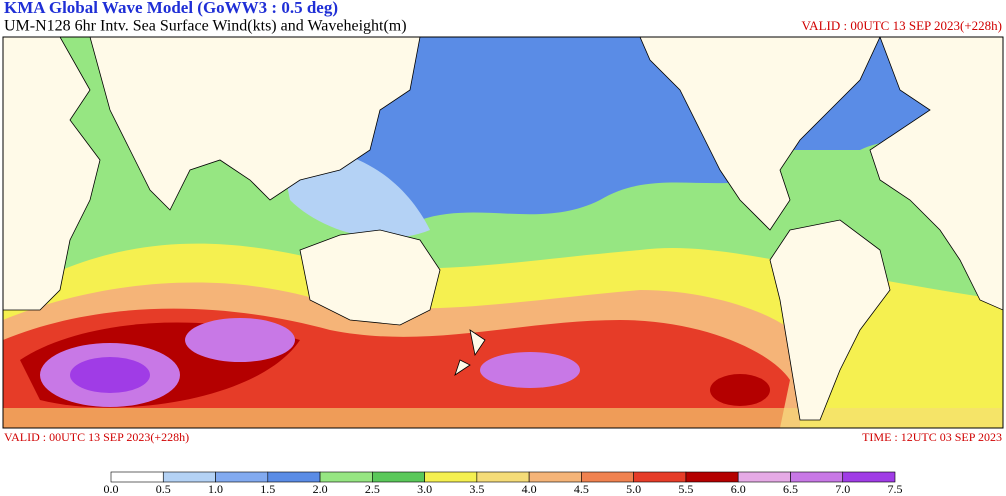 This screenshot has height=496, width=1006. What do you see at coordinates (255, 124) in the screenshot?
I see `asia` at bounding box center [255, 124].